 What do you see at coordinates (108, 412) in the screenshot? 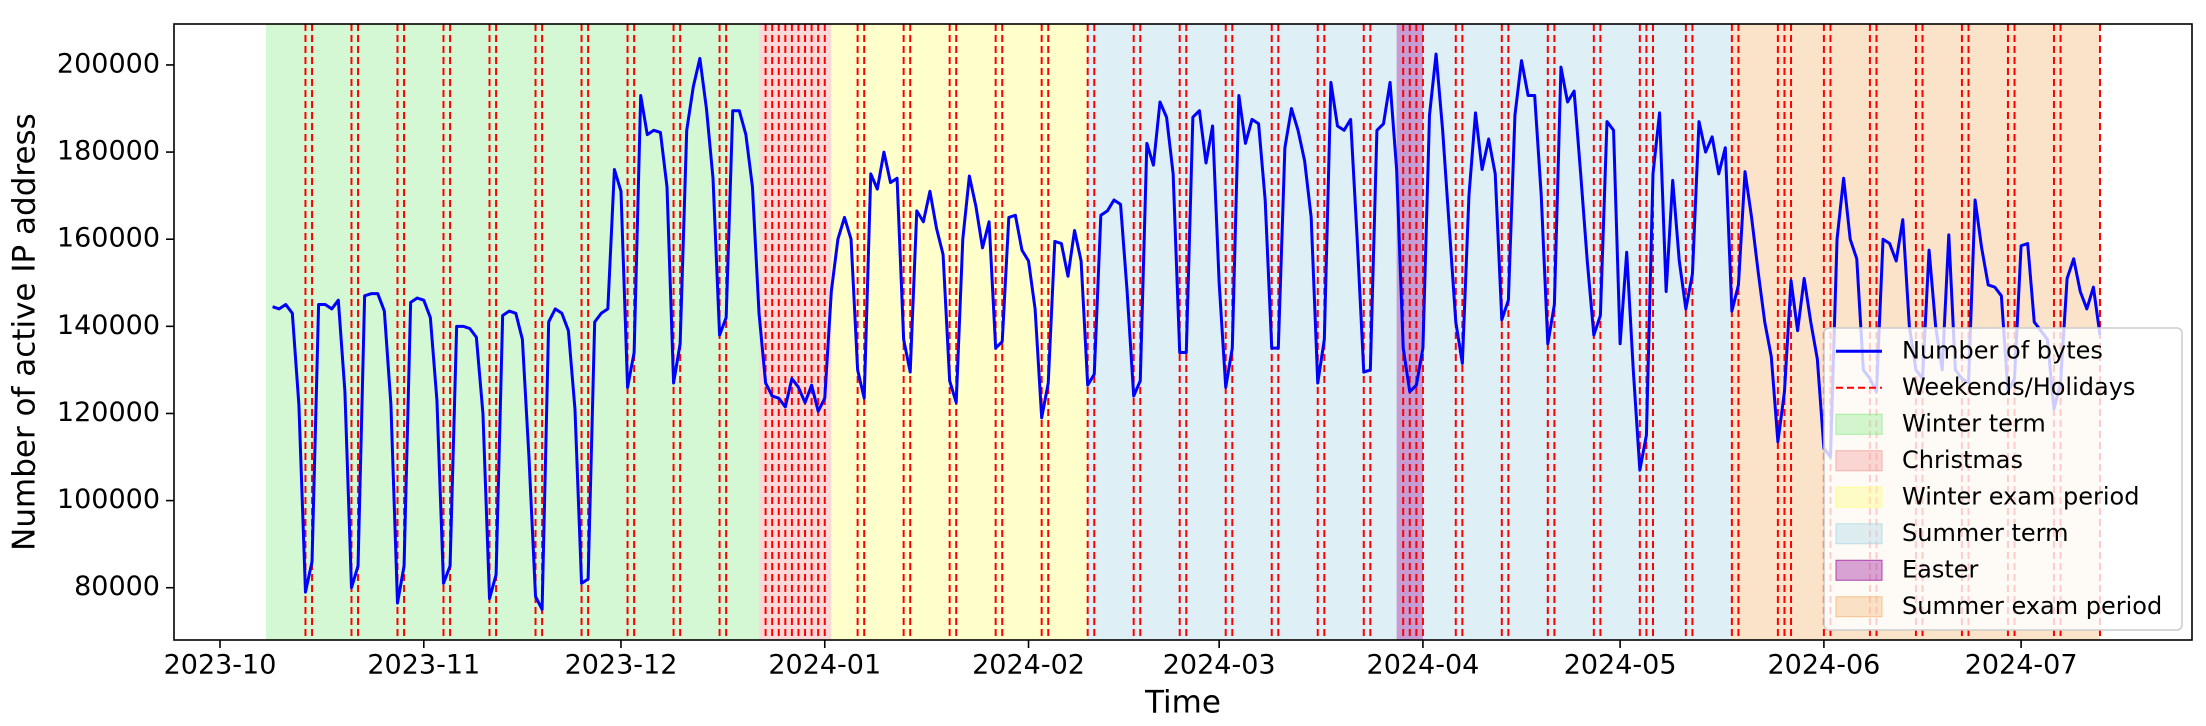
I see `y-tick-label: 120000` at bounding box center [108, 412].